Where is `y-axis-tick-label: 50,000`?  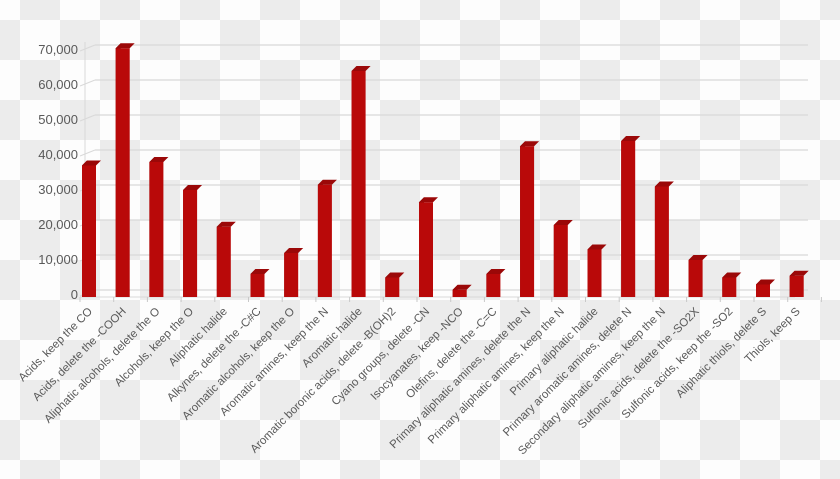 y-axis-tick-label: 50,000 is located at coordinates (58, 119).